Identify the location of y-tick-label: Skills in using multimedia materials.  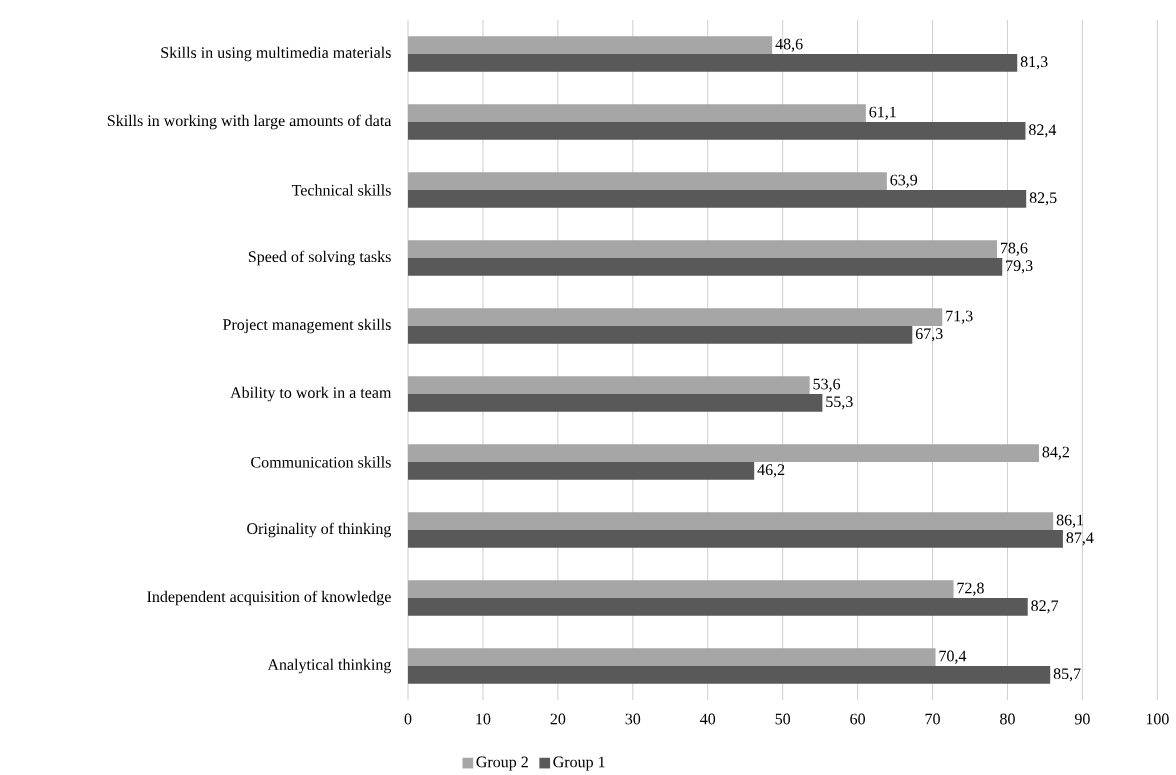
(276, 54).